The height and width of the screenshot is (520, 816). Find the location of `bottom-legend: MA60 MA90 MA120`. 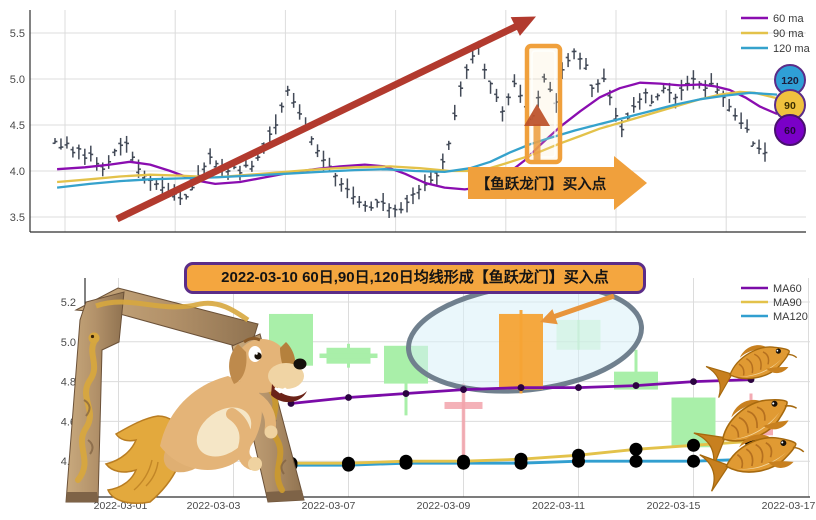

bottom-legend: MA60 MA90 MA120 is located at coordinates (774, 303).